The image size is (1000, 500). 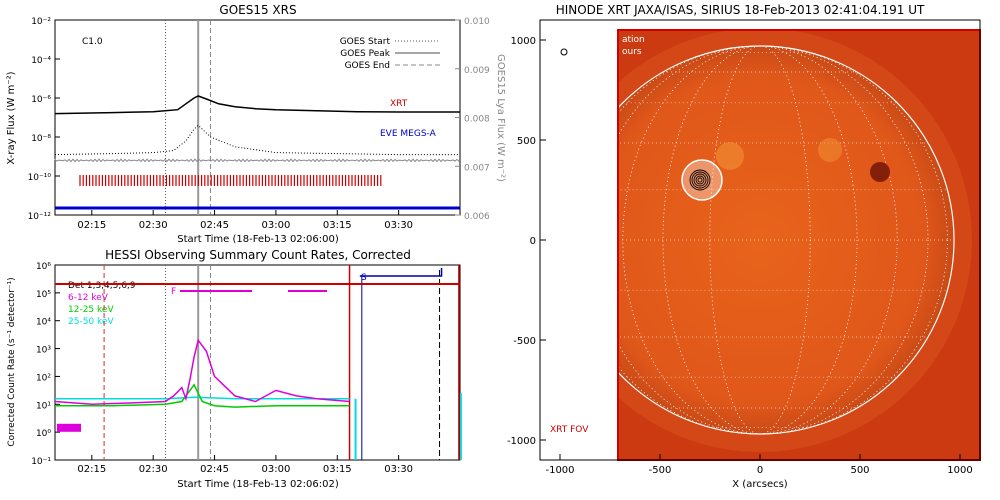 What do you see at coordinates (660, 470) in the screenshot?
I see `xrt-x-tick-label: -500` at bounding box center [660, 470].